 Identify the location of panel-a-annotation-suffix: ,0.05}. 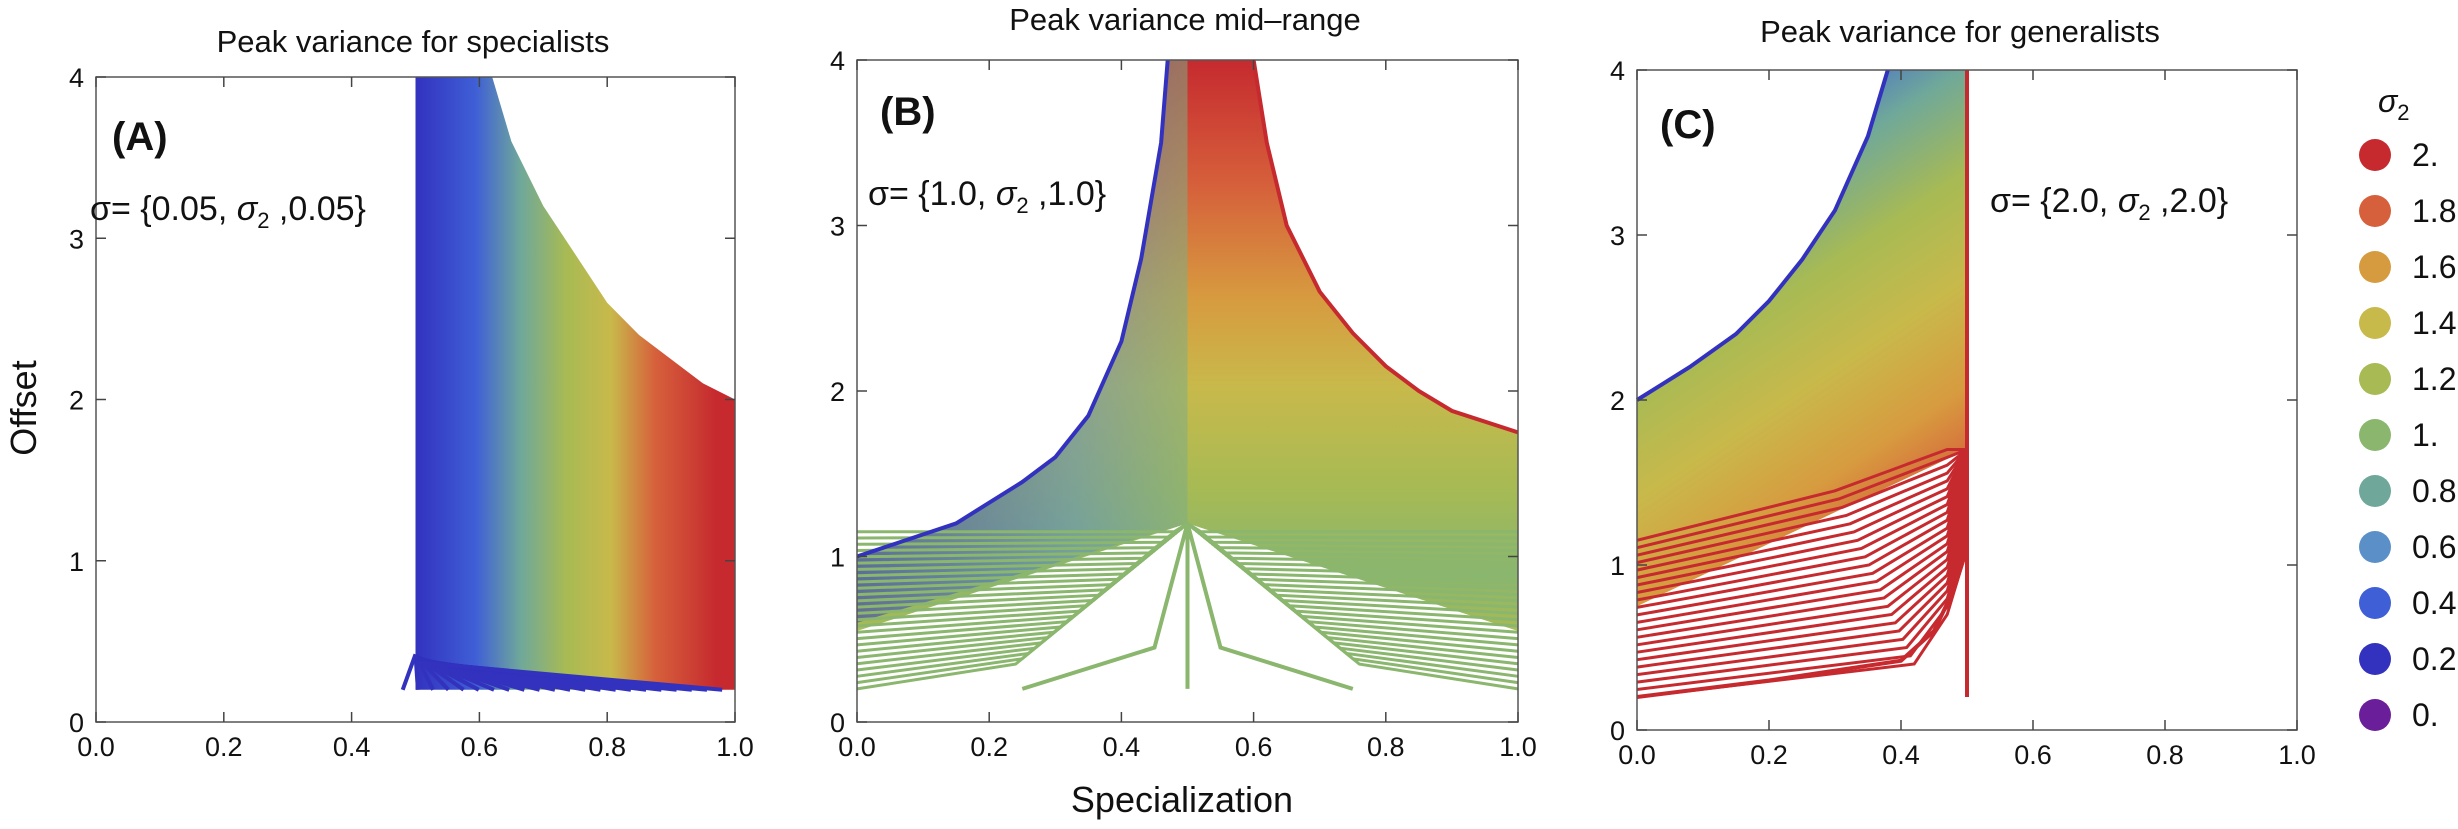
(317, 209).